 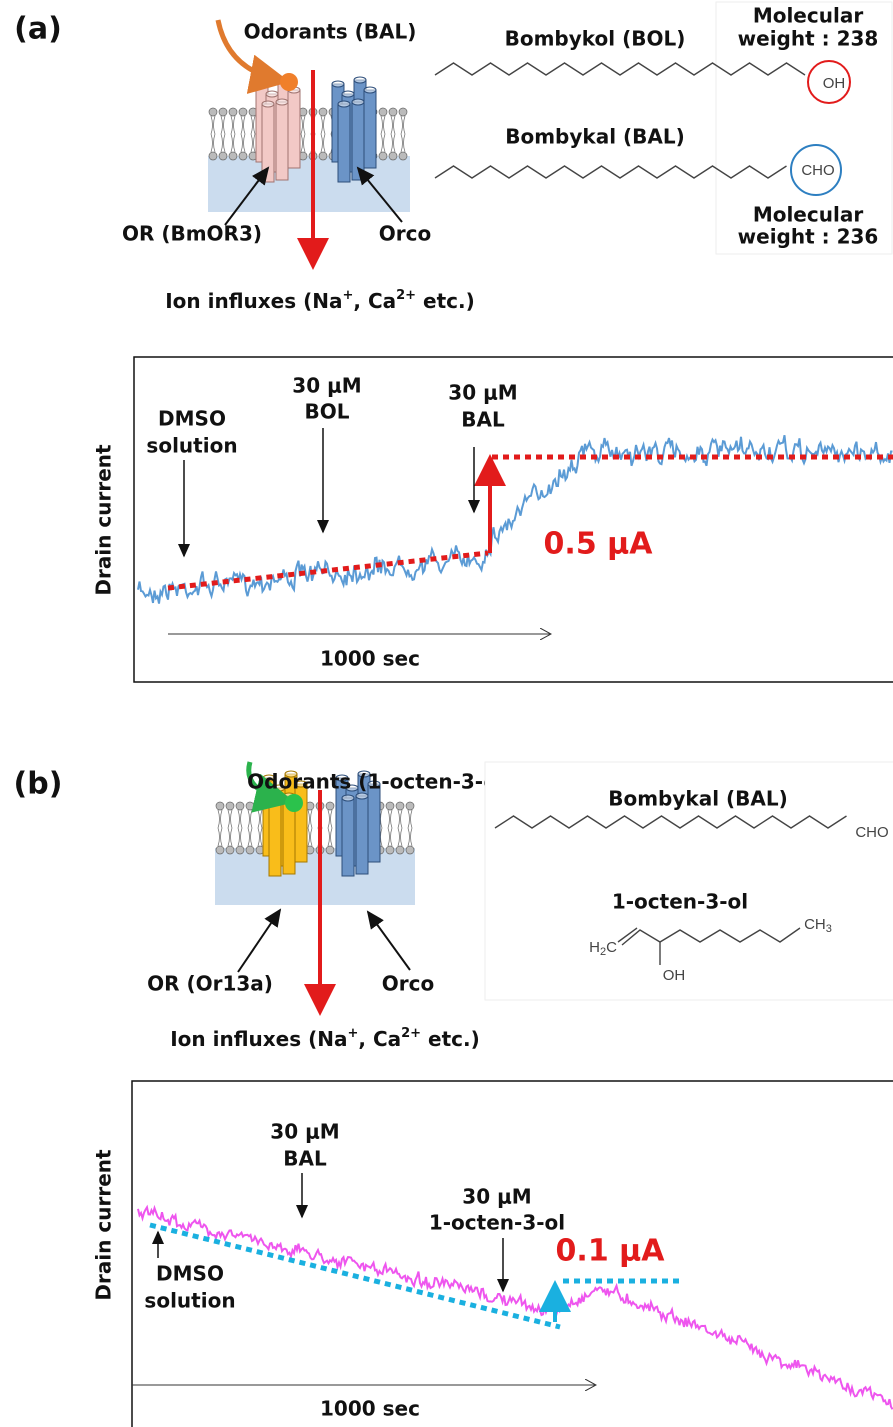 What do you see at coordinates (808, 39) in the screenshot?
I see `weight-label: weight : 238` at bounding box center [808, 39].